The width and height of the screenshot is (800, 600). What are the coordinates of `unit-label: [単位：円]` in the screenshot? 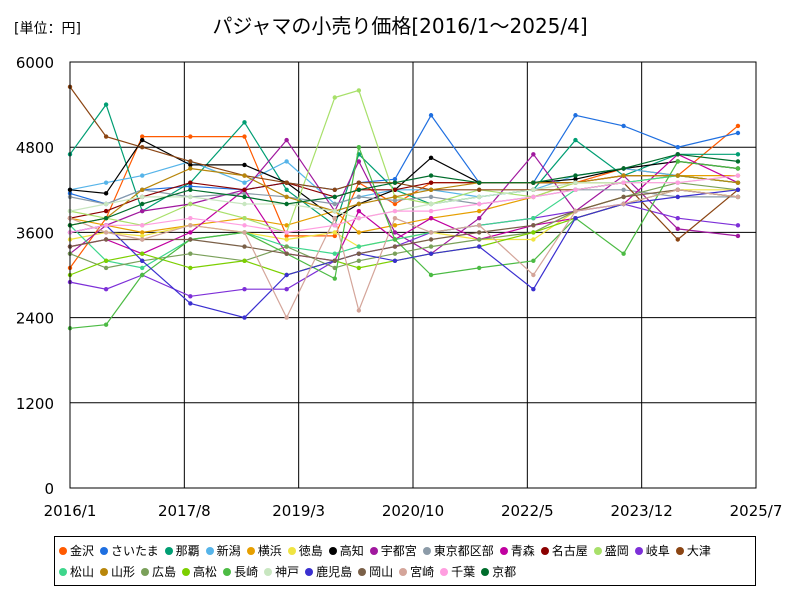 It's located at (47, 29).